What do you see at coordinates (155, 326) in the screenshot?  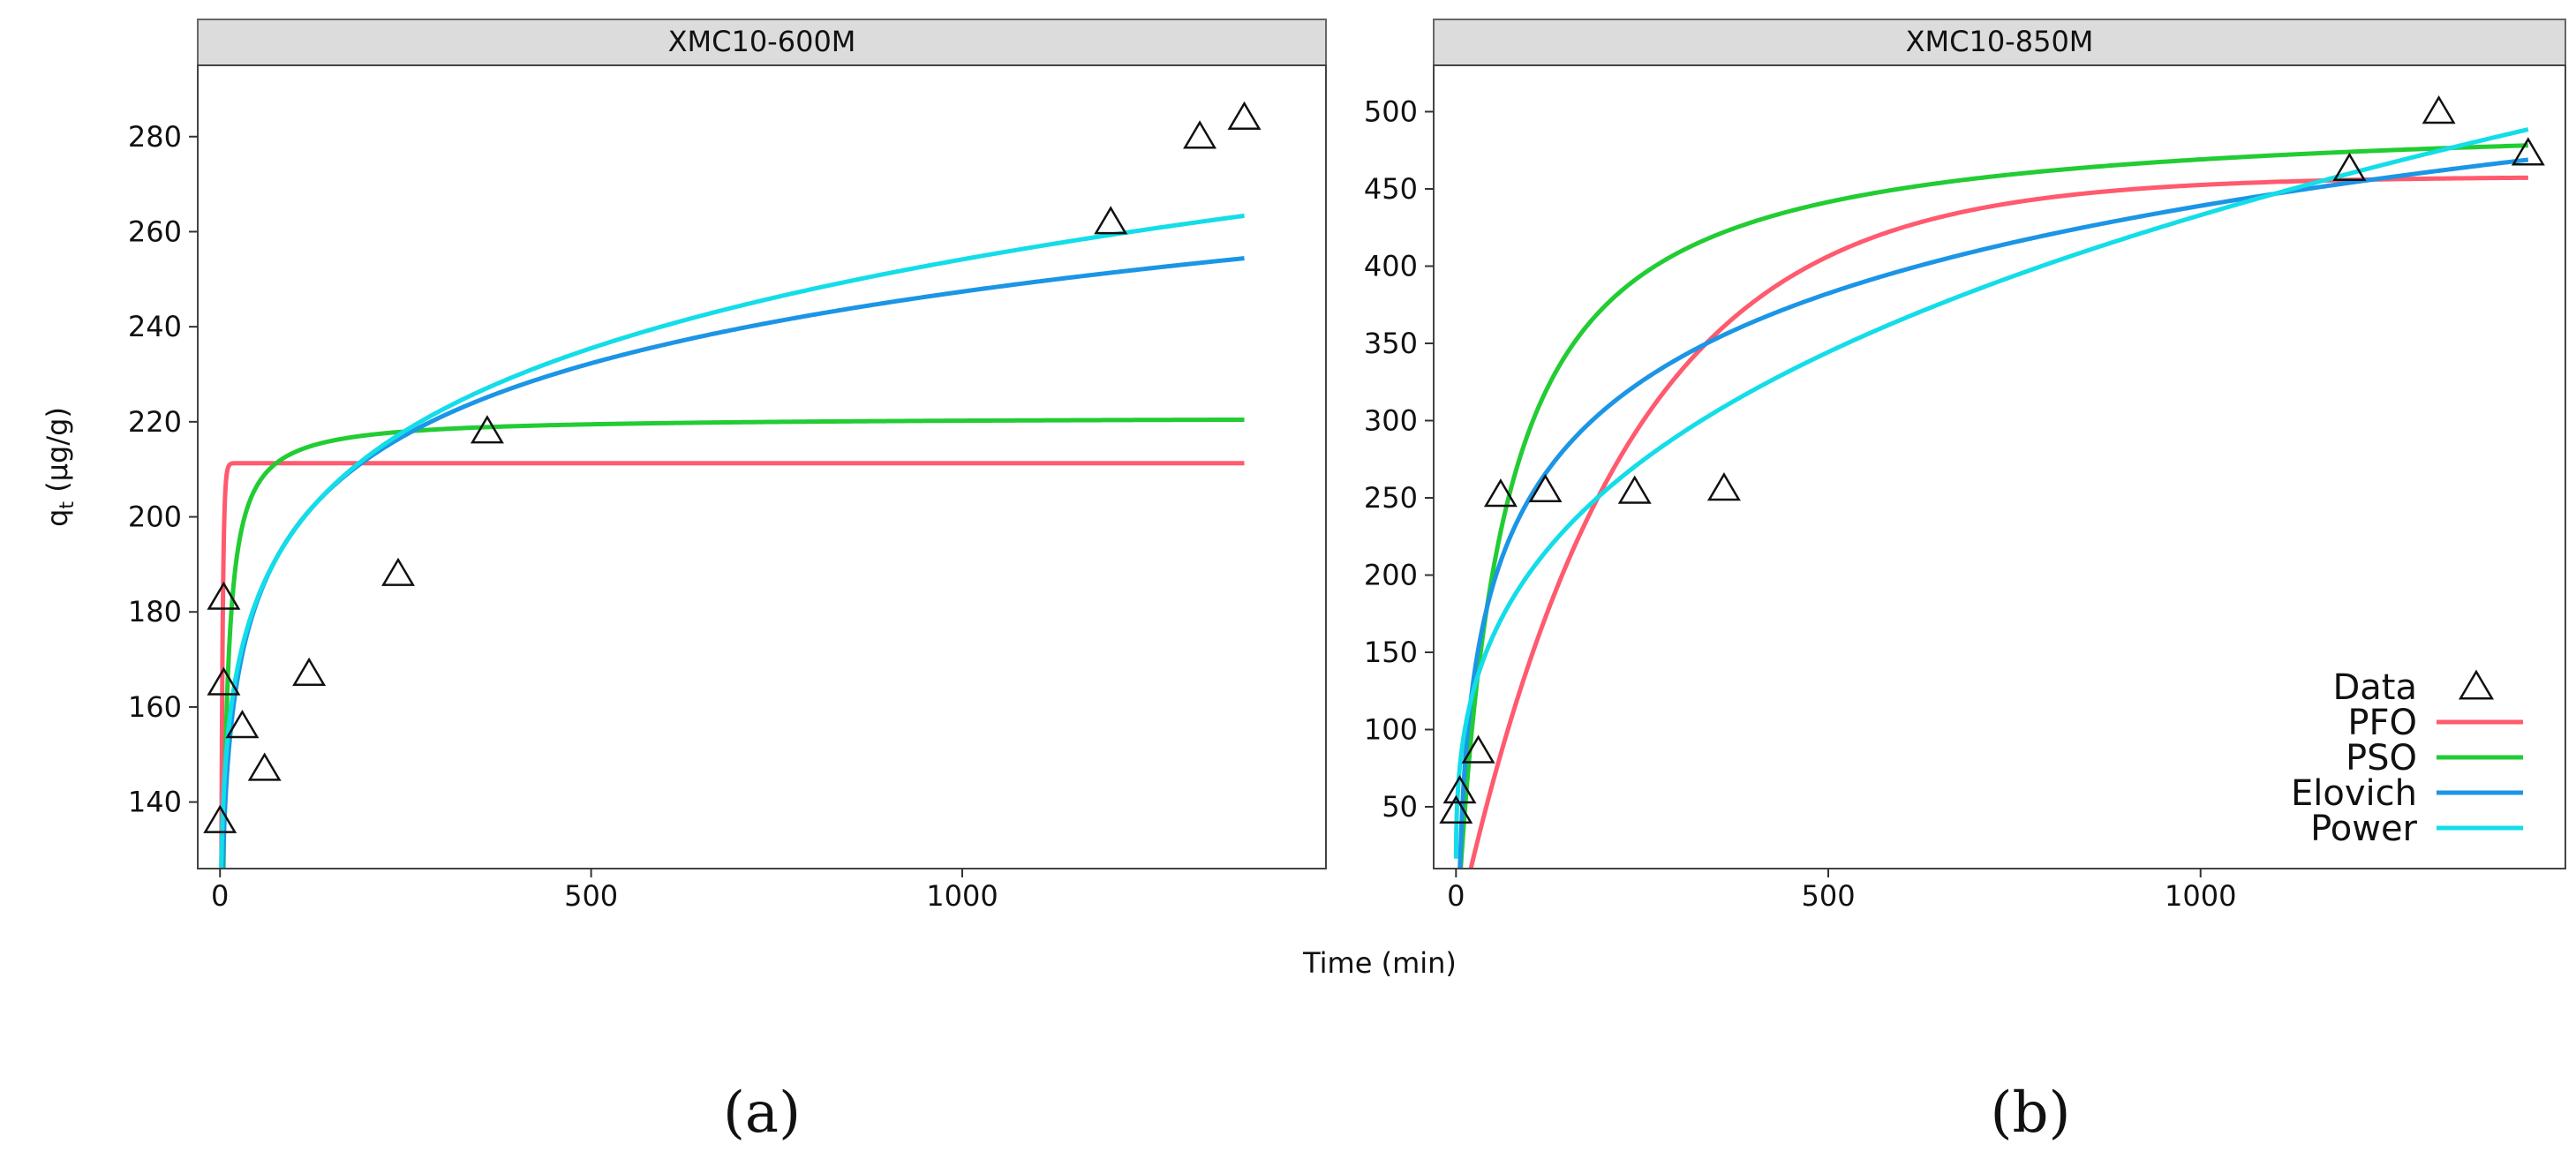 I see `y-tick-label: 240` at bounding box center [155, 326].